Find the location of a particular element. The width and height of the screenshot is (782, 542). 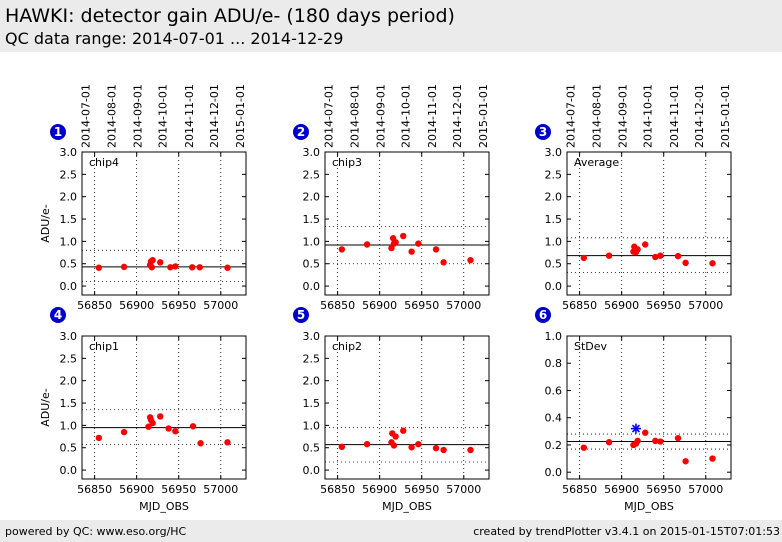

panel-number: 3 is located at coordinates (543, 132).